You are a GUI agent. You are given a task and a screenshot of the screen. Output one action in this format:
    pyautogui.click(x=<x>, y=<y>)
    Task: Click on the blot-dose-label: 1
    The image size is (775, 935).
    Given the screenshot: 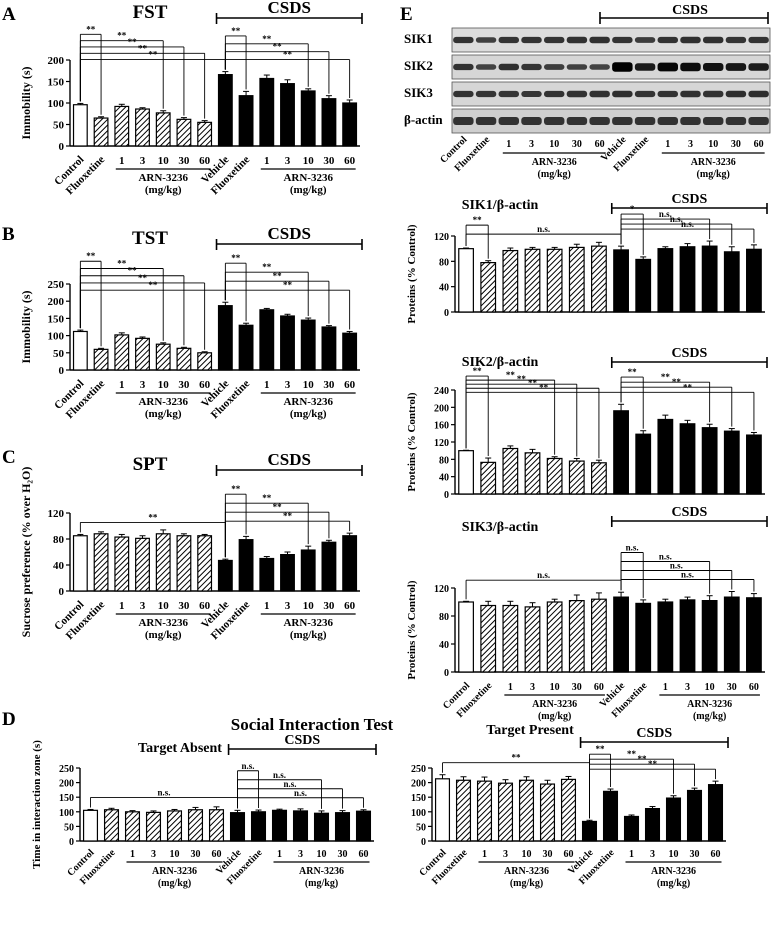 What is the action you would take?
    pyautogui.click(x=667, y=144)
    